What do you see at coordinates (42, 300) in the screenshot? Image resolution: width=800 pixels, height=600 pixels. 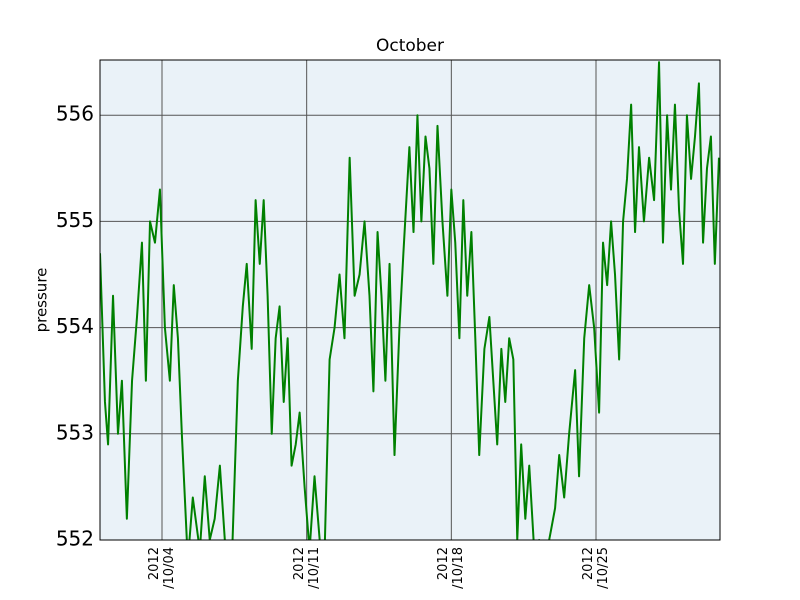 I see `y-axis-label: pressure` at bounding box center [42, 300].